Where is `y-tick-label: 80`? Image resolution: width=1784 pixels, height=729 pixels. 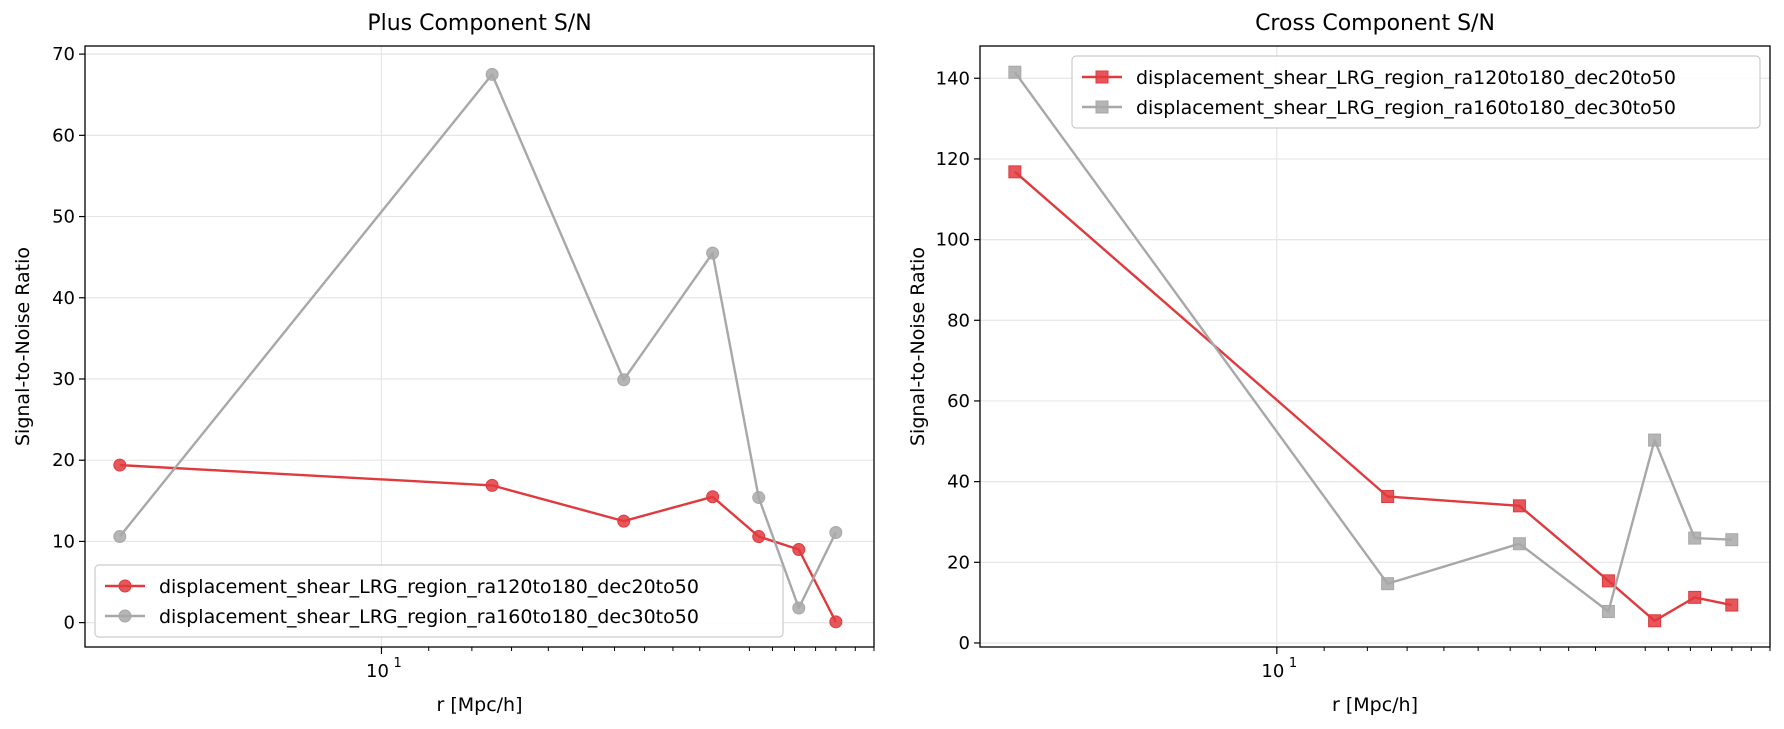
y-tick-label: 80 is located at coordinates (958, 320).